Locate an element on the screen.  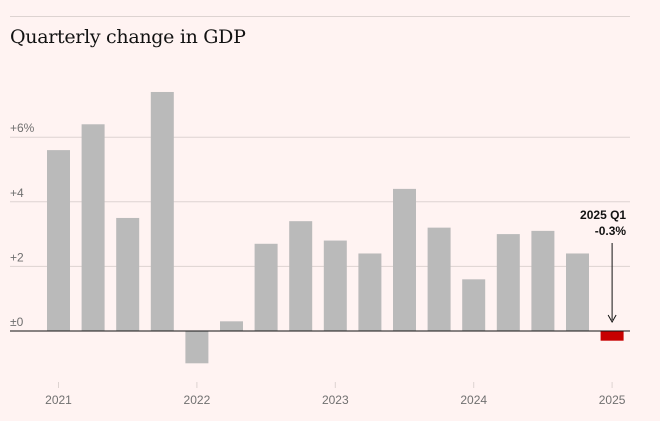
annotation-arrow-head is located at coordinates (612, 319).